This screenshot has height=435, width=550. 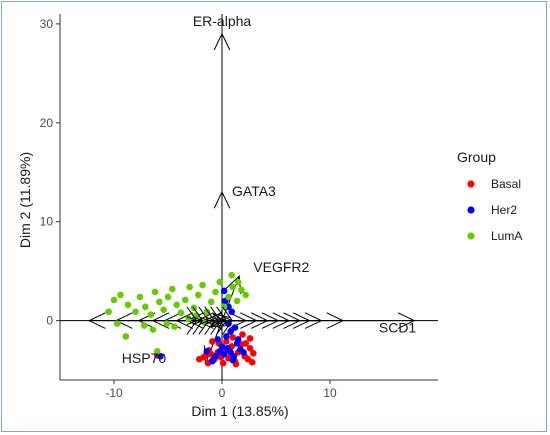 I want to click on y-tick-label: 20, so click(x=47, y=123).